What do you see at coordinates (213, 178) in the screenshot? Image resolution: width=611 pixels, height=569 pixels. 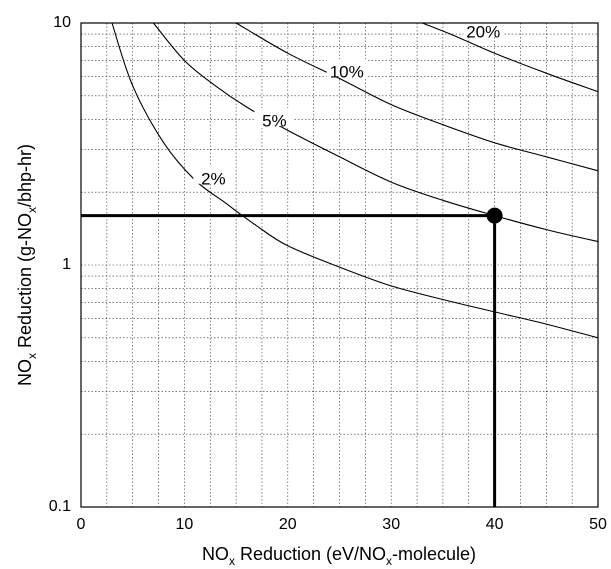 I see `curve-label-2pct: 2%` at bounding box center [213, 178].